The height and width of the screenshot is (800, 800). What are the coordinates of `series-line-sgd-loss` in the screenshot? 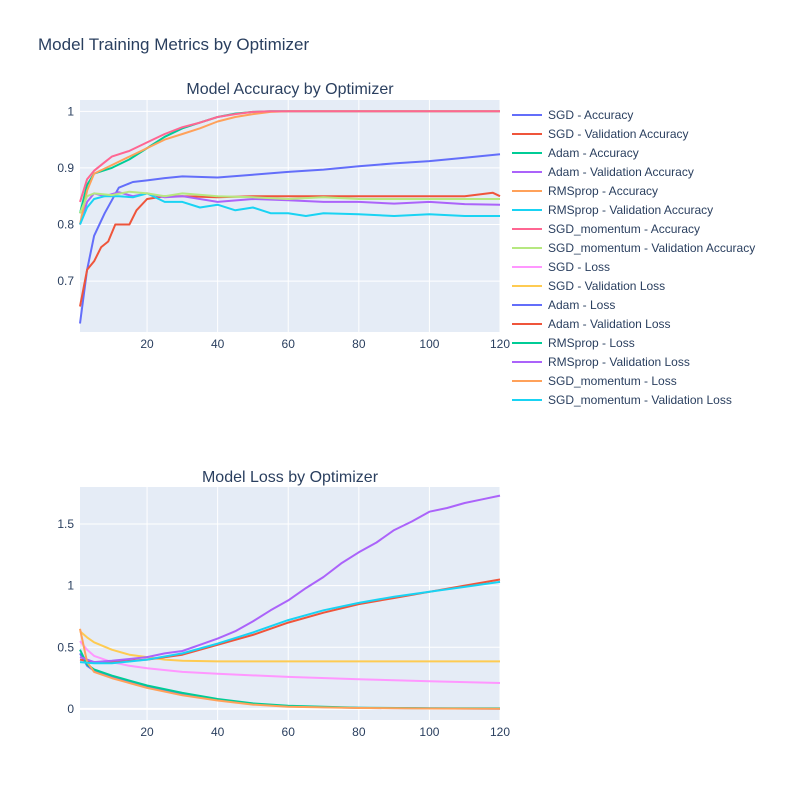 It's located at (290, 662).